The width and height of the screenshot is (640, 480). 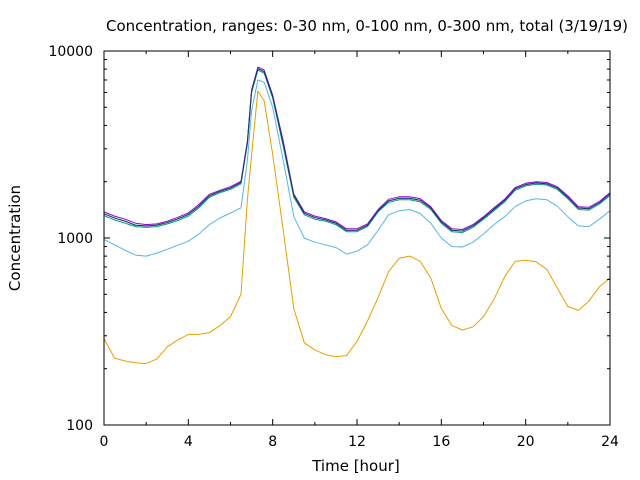 I want to click on y-tick-label: 100, so click(x=79, y=426).